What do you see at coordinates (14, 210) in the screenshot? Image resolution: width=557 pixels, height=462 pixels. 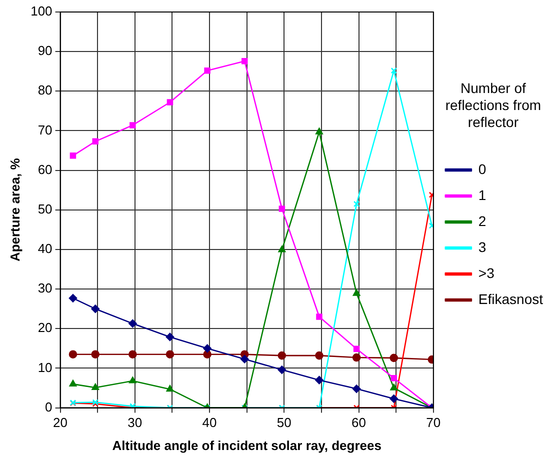 I see `y-axis-title: Aperture area, %` at bounding box center [14, 210].